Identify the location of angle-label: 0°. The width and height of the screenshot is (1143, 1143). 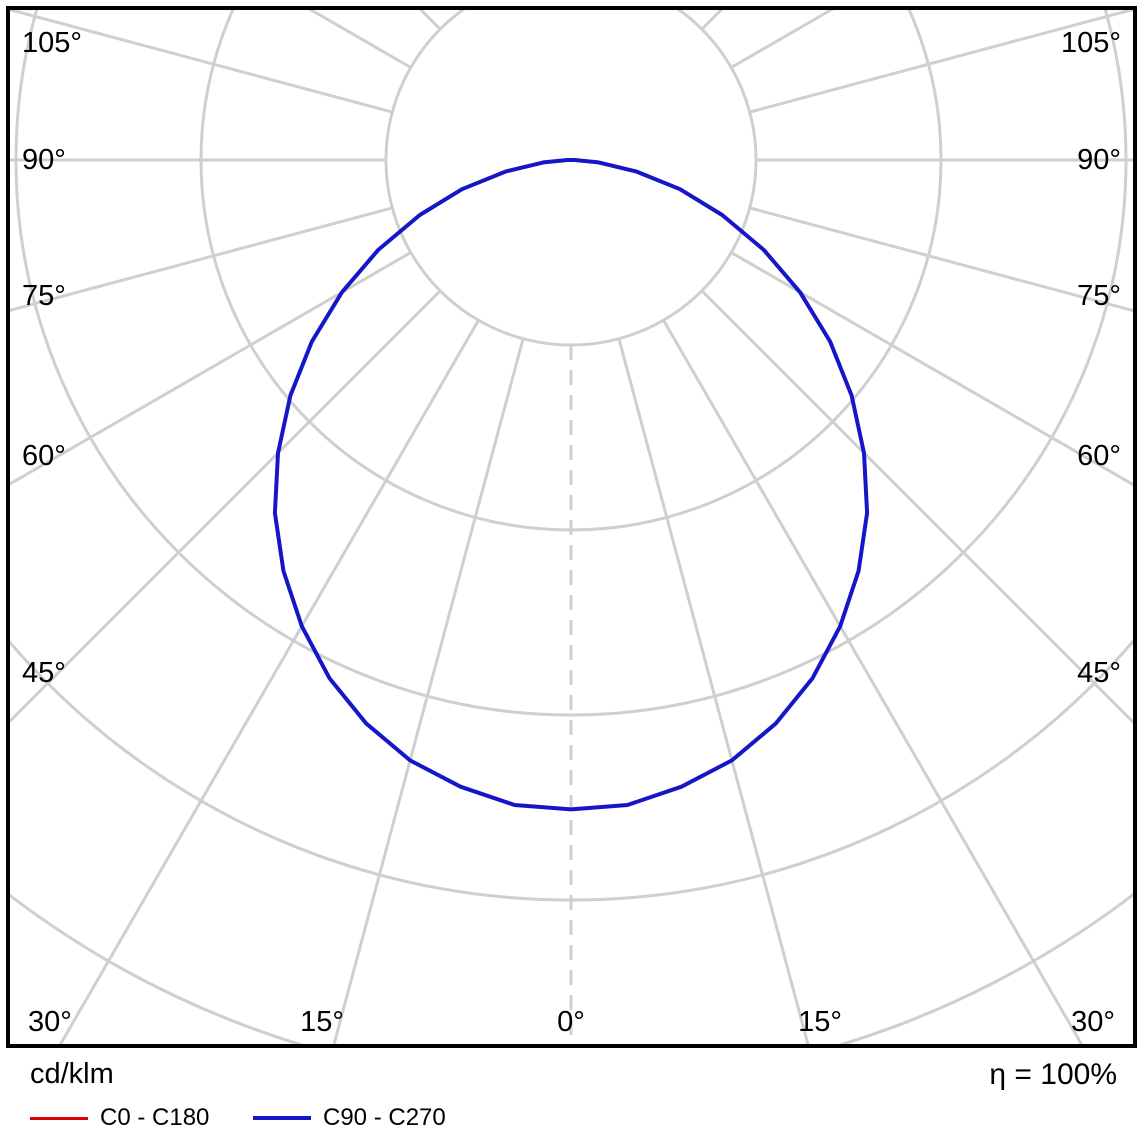
(571, 1022).